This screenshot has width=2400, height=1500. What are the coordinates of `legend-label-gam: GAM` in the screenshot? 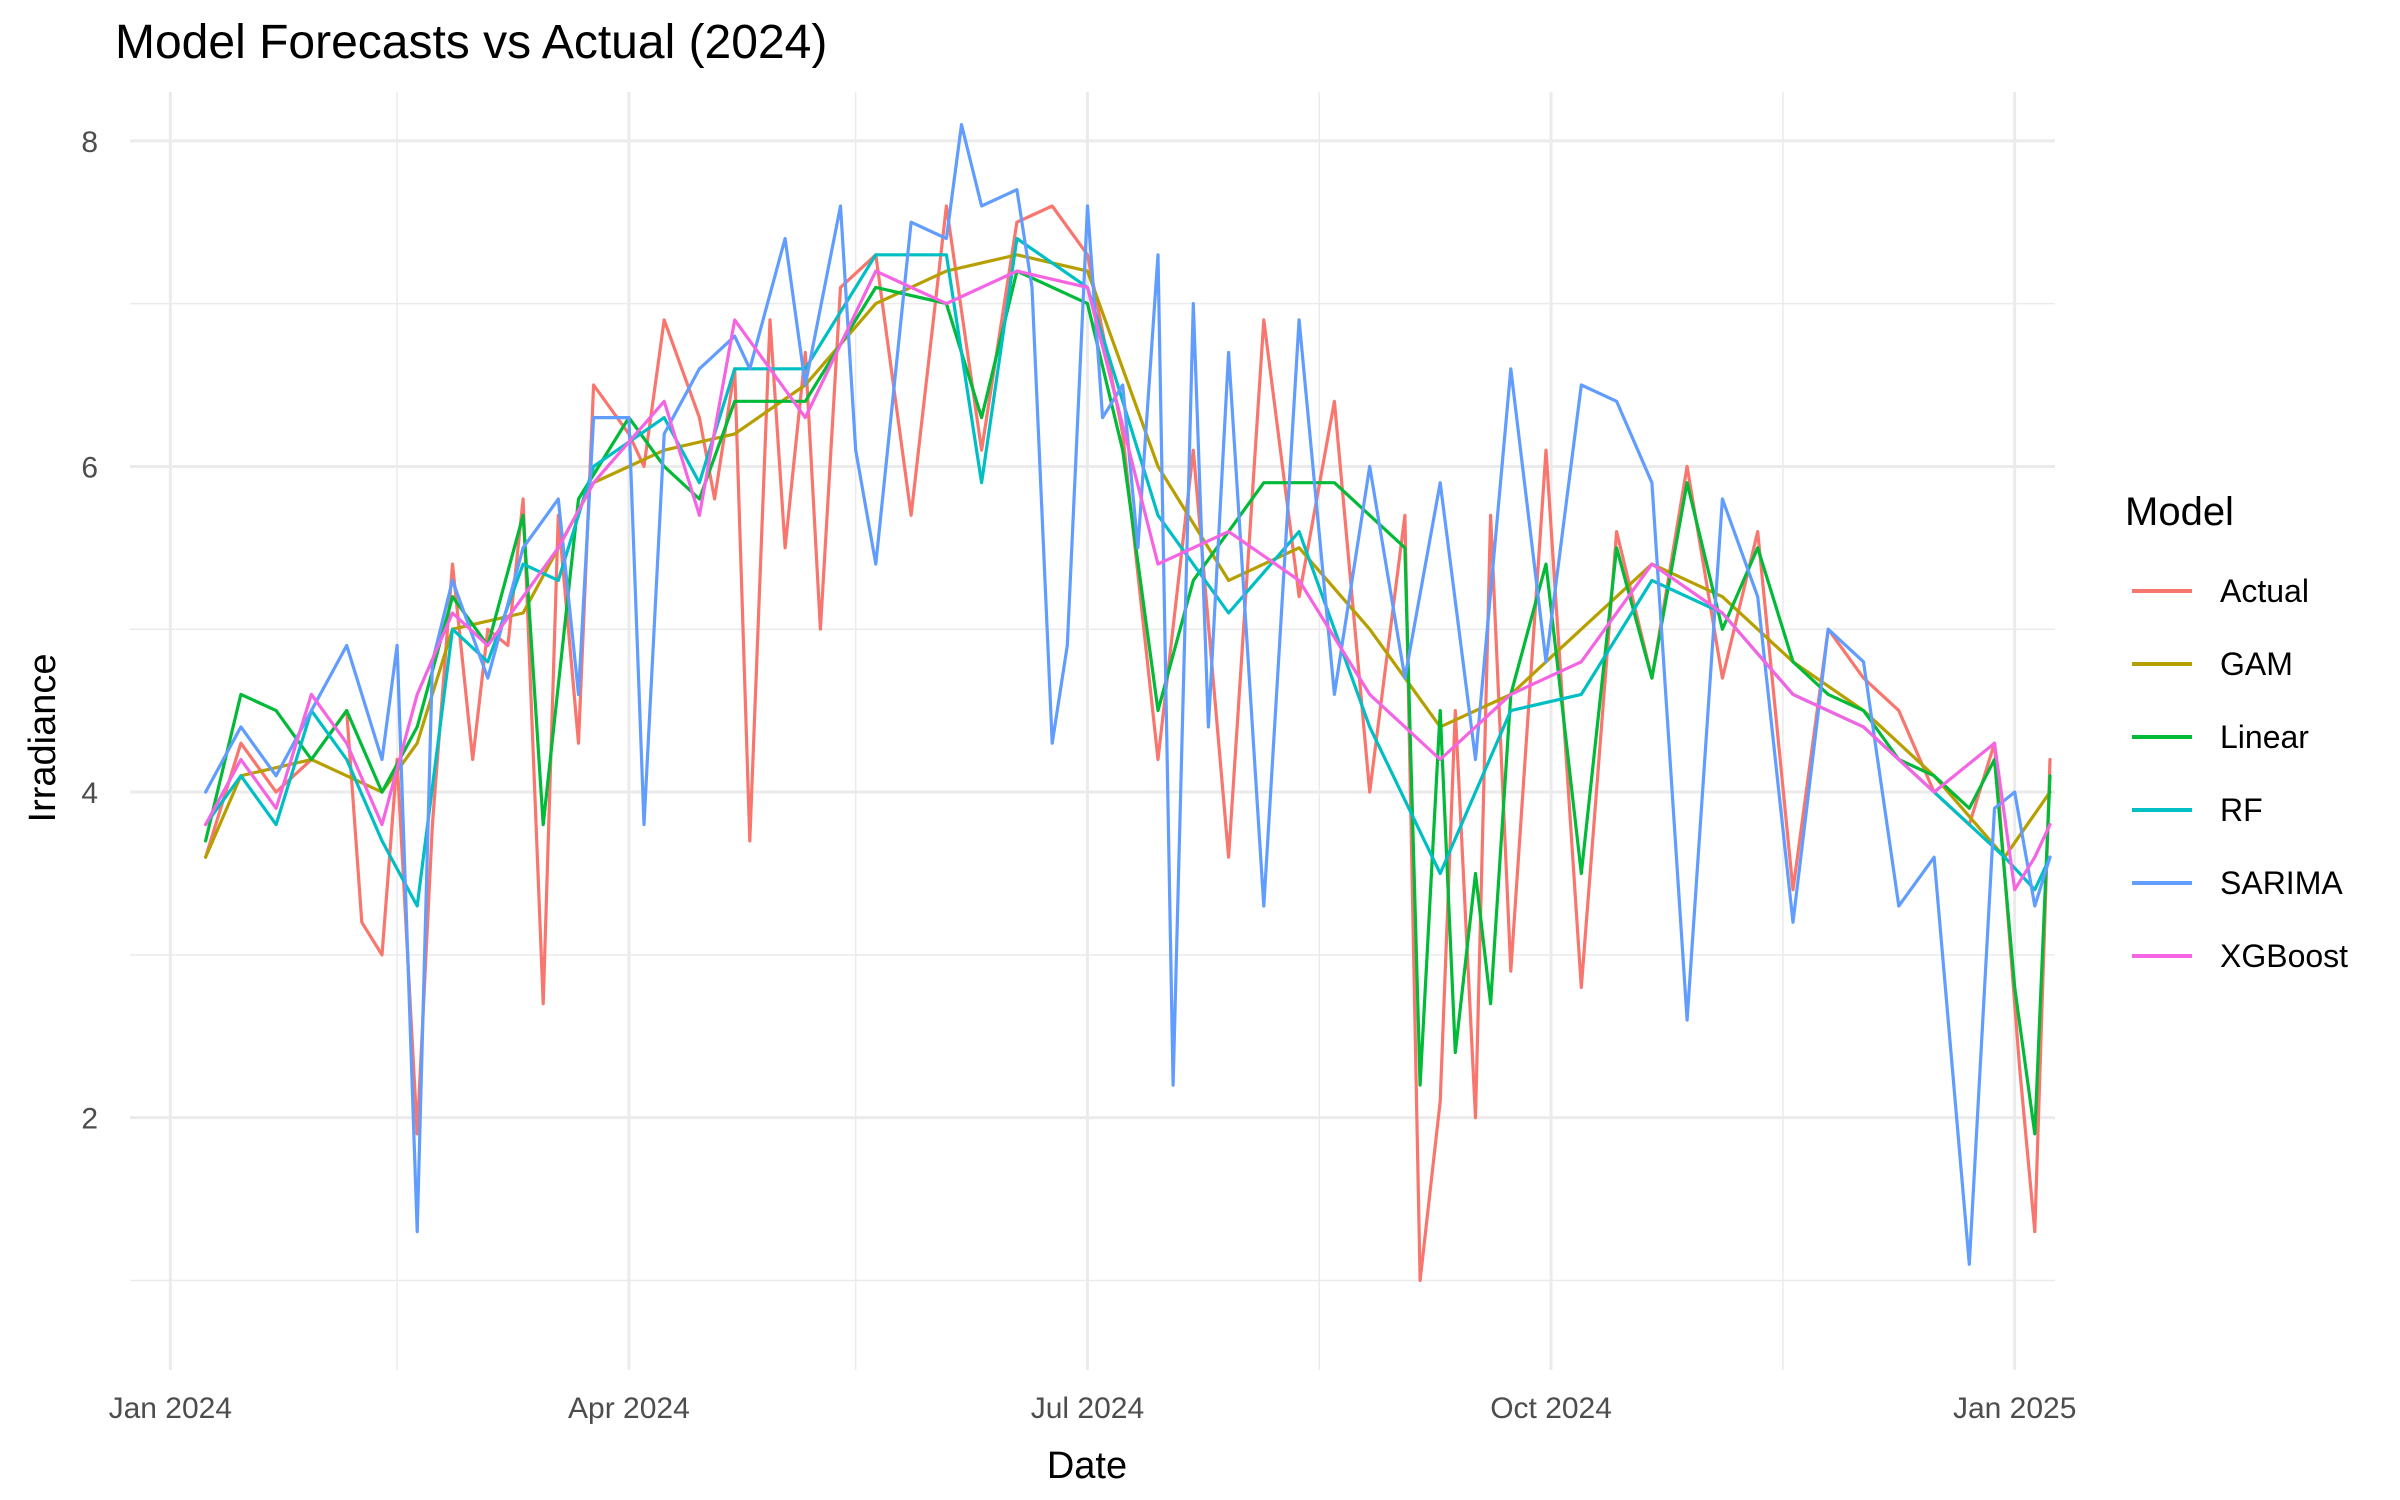 It's located at (2256, 664).